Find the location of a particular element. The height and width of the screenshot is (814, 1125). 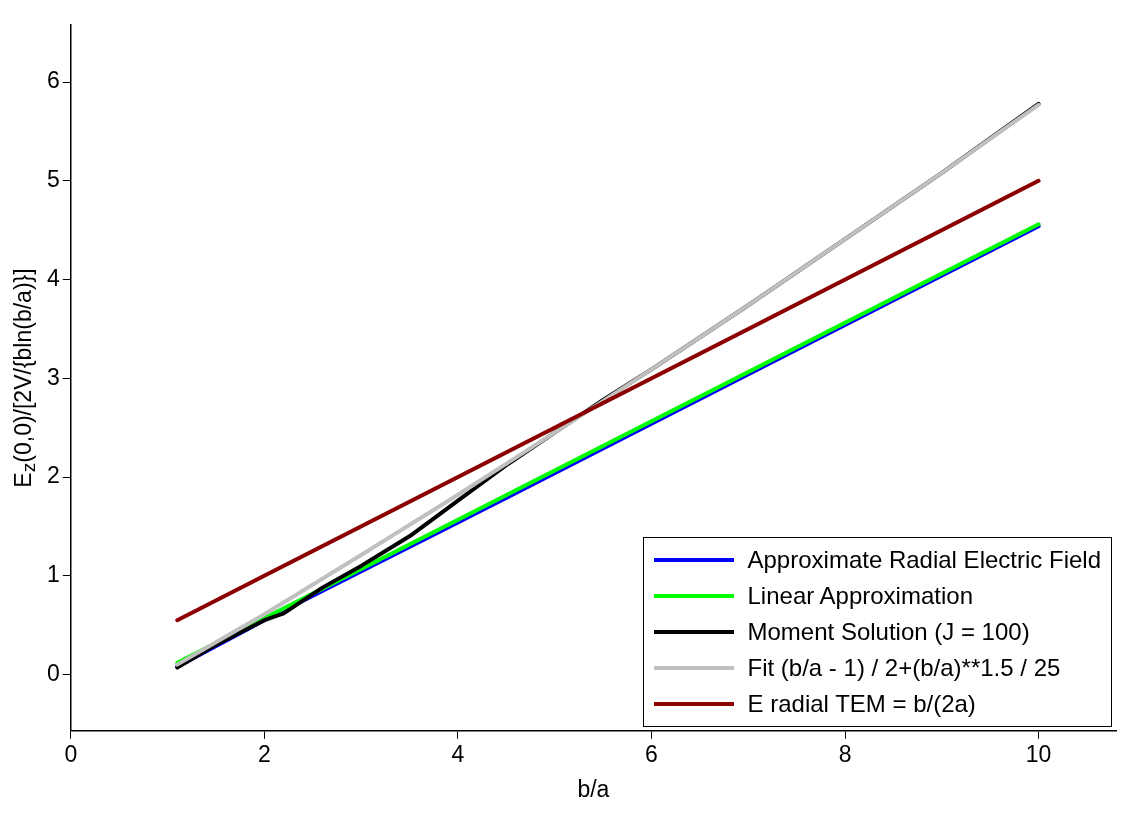

x-tick-label: 2 is located at coordinates (264, 753).